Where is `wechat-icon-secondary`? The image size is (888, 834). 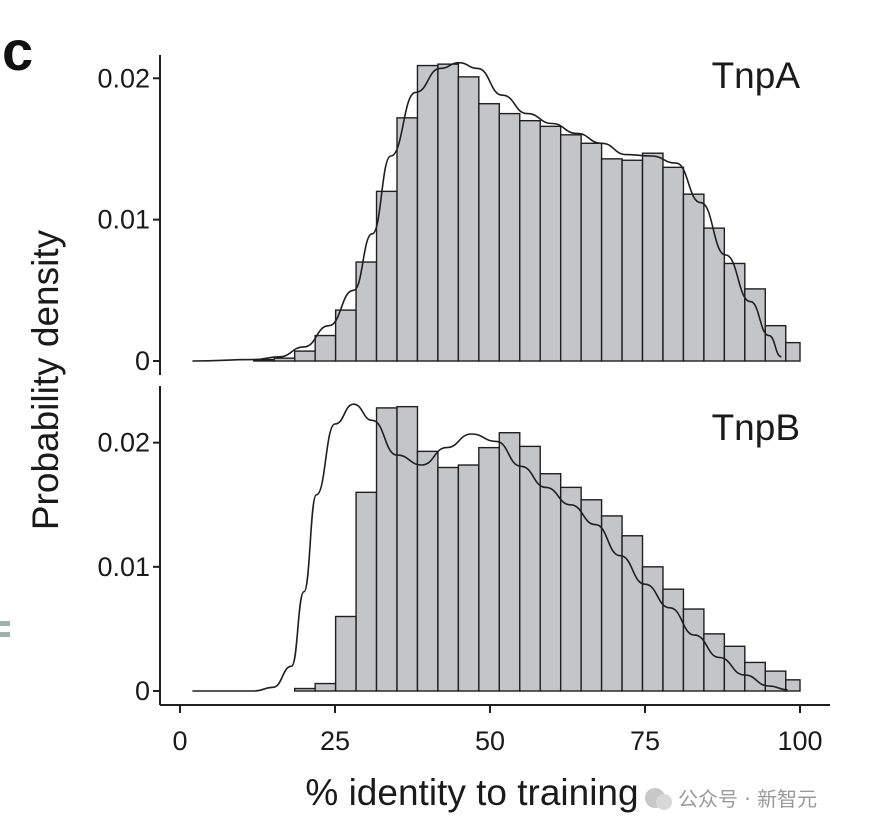 wechat-icon-secondary is located at coordinates (664, 802).